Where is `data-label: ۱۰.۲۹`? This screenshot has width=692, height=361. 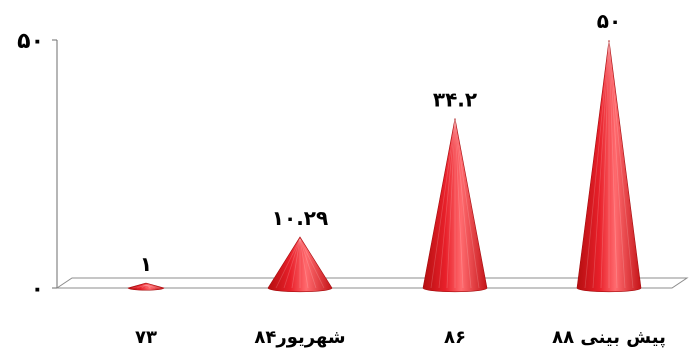 data-label: ۱۰.۲۹ is located at coordinates (300, 218).